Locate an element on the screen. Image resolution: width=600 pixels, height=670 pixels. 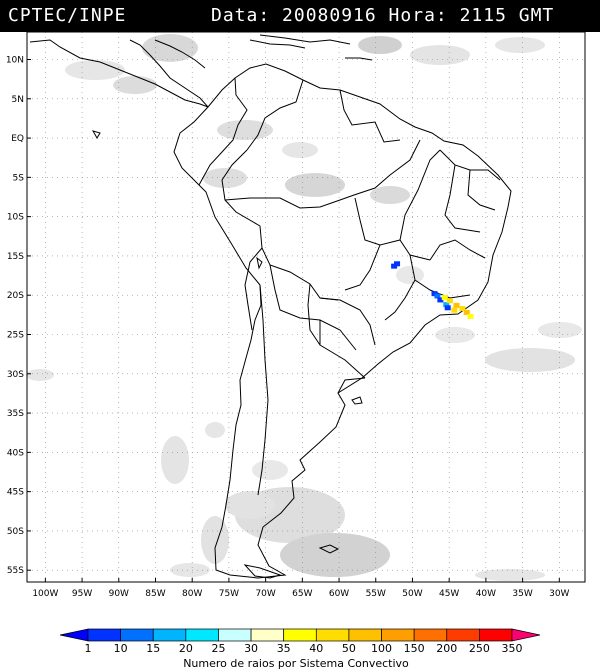
lat-label: 15S is located at coordinates (15, 257).